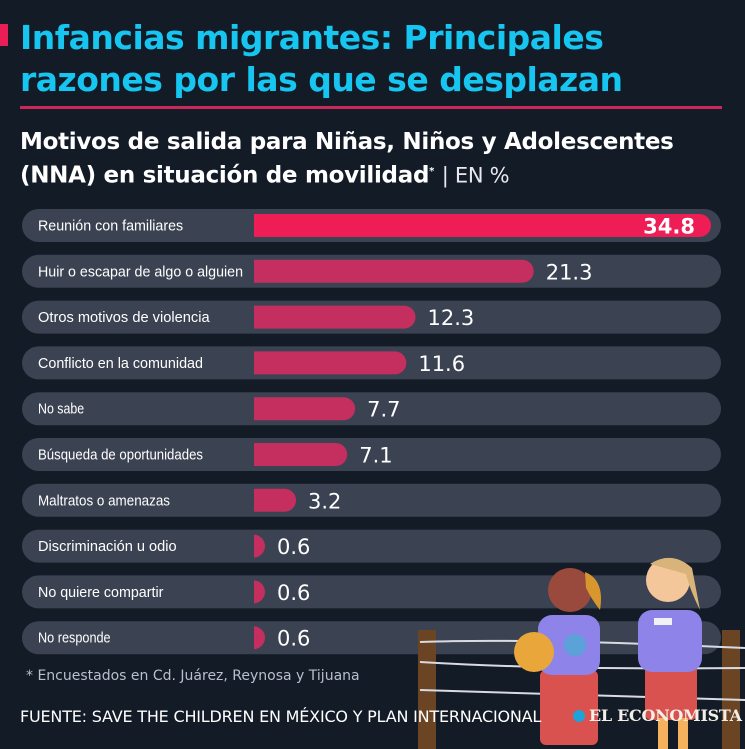  I want to click on value-label: 34.8, so click(669, 227).